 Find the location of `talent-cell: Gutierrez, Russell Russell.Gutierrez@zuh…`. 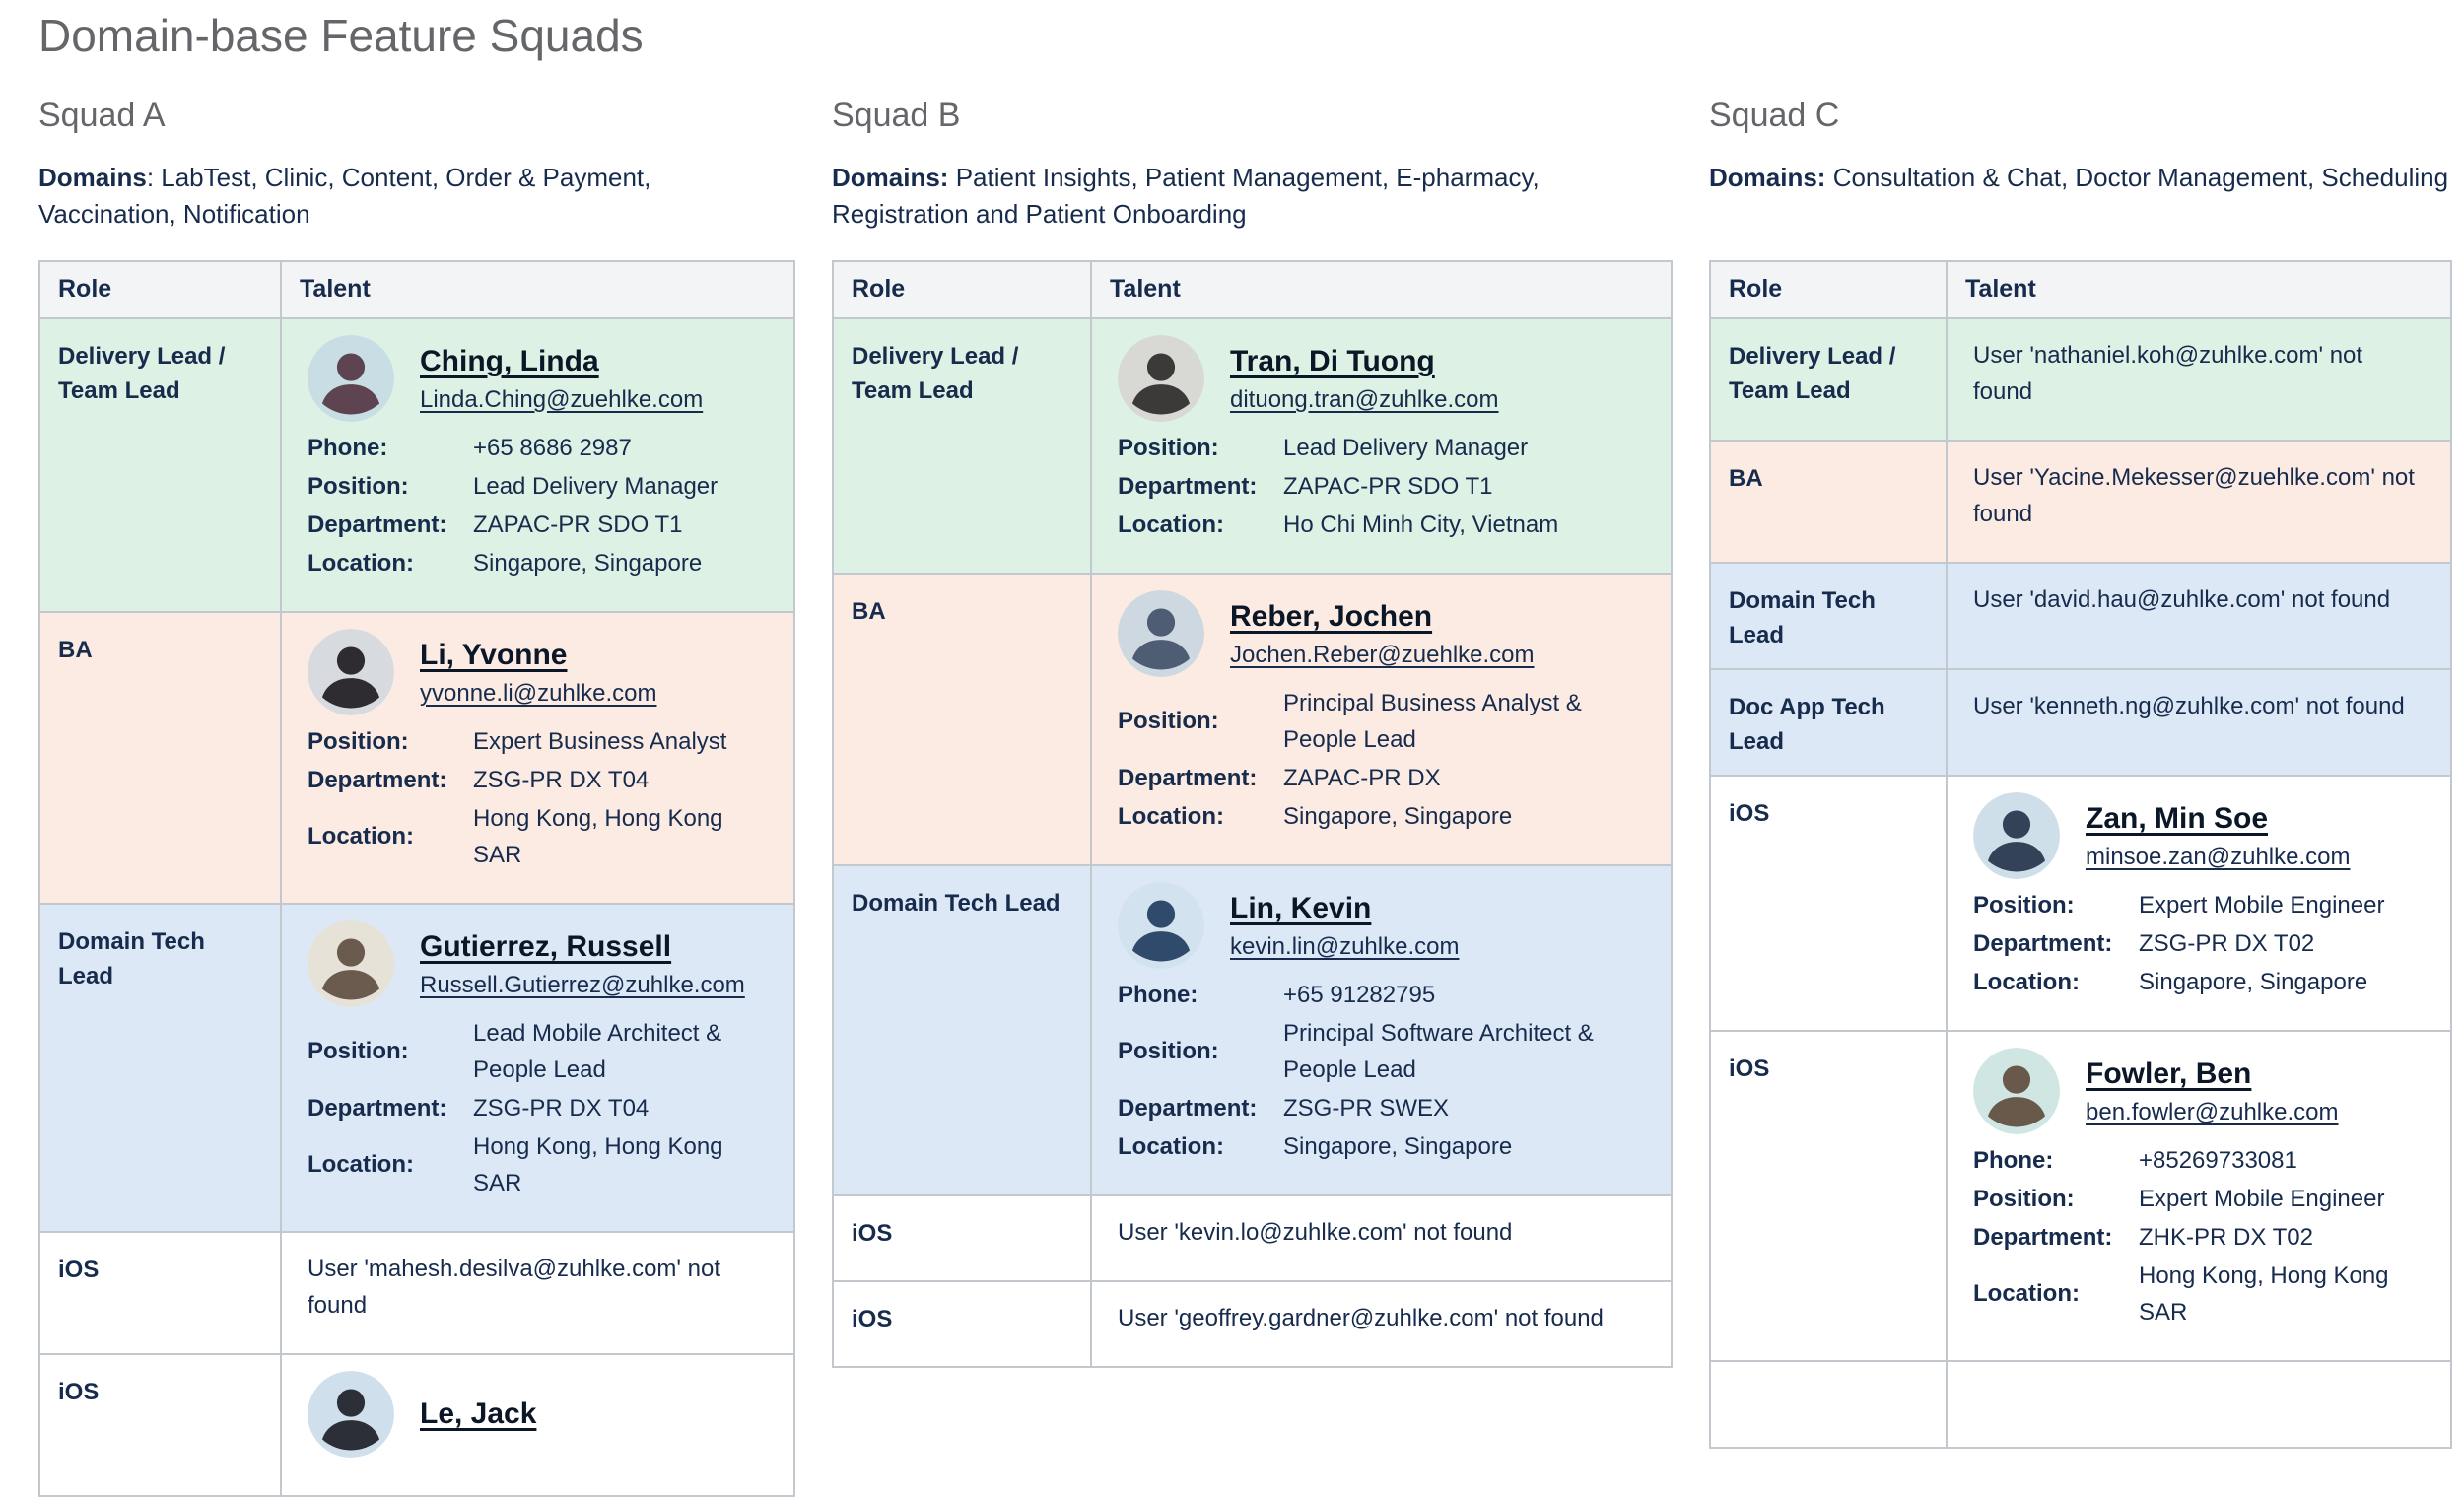

talent-cell: Gutierrez, Russell Russell.Gutierrez@zuh… is located at coordinates (537, 1067).